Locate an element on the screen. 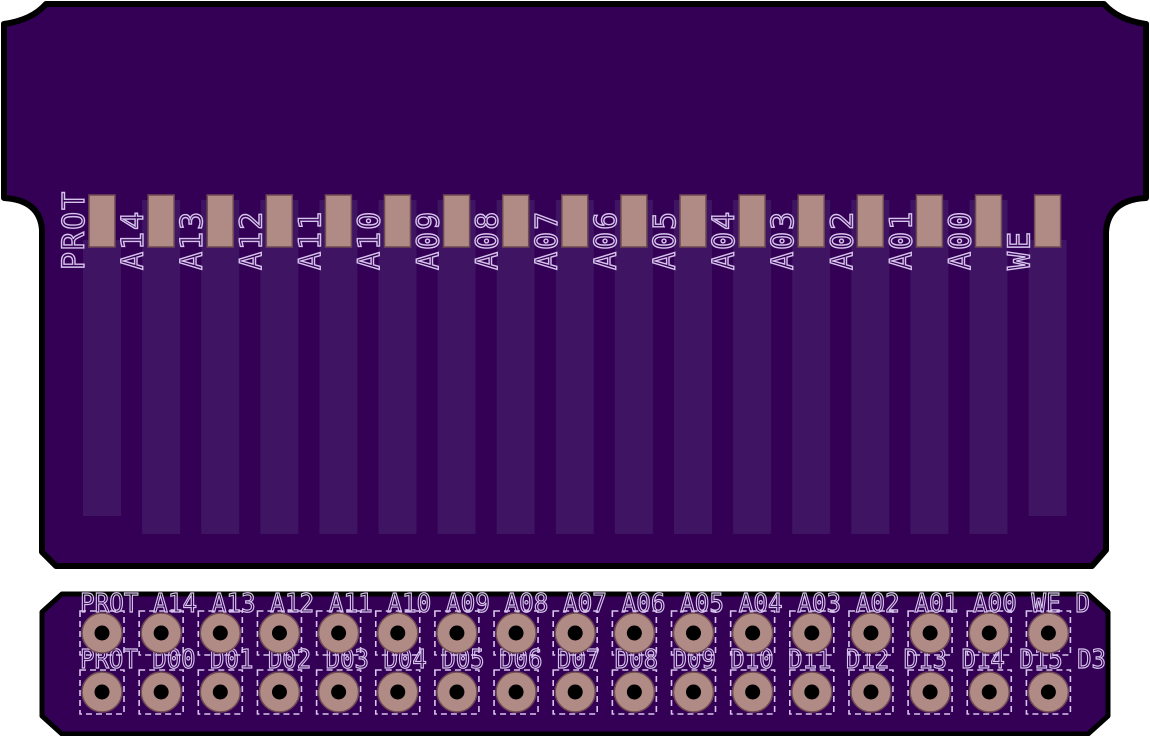 The height and width of the screenshot is (736, 1150). edge-pad-prot is located at coordinates (102, 221).